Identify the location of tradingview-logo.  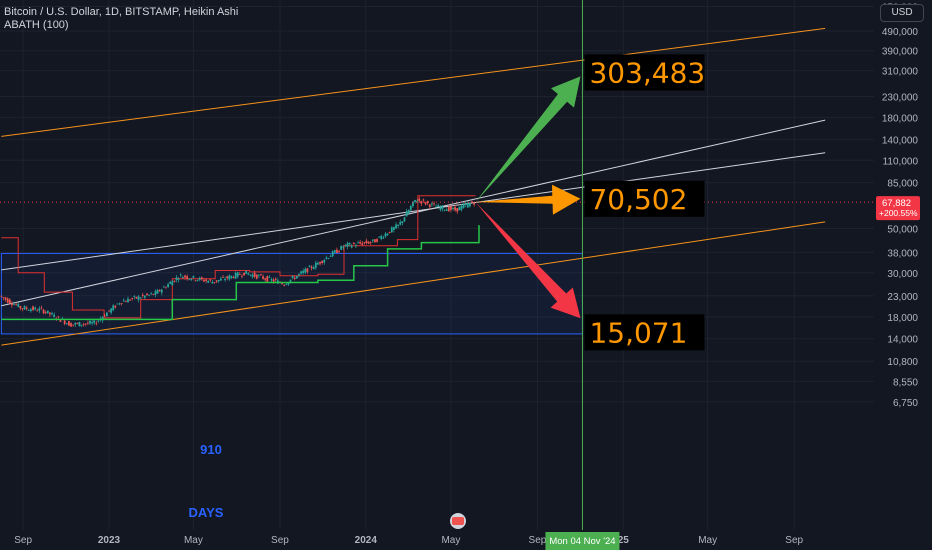
(458, 521).